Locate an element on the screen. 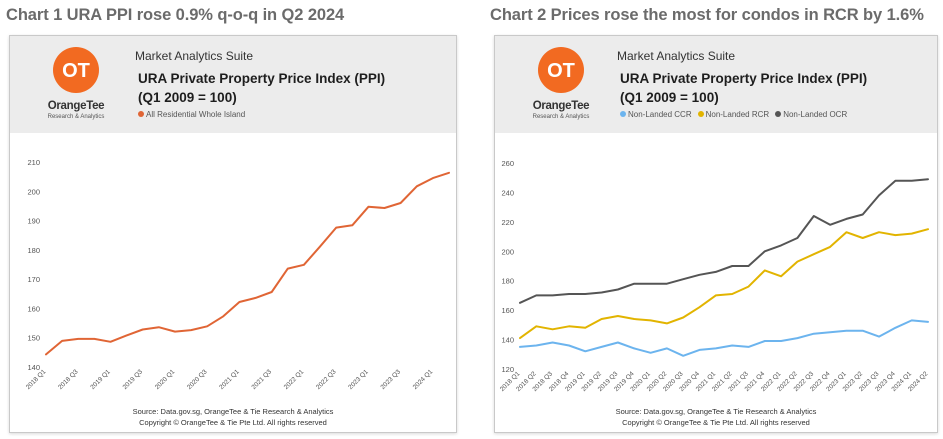  x-tick-label: 2021 Q3 is located at coordinates (262, 379).